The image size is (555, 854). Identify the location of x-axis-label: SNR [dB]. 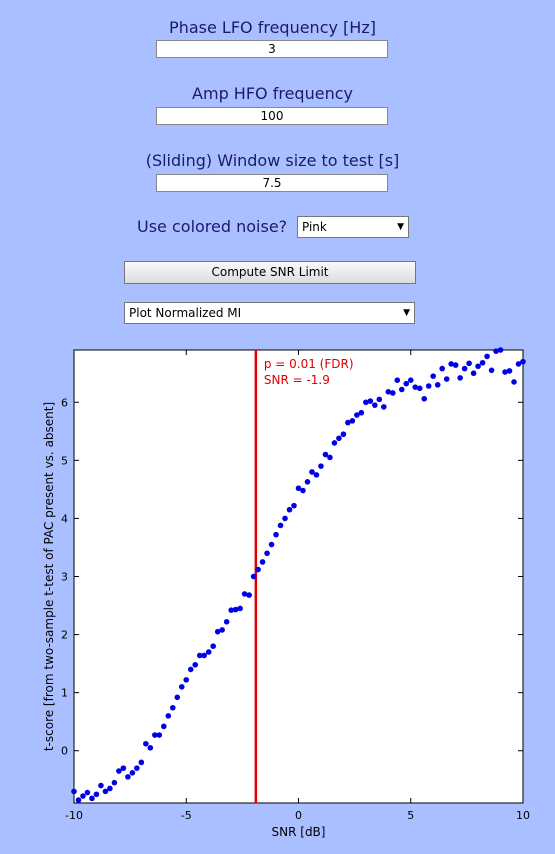
(299, 832).